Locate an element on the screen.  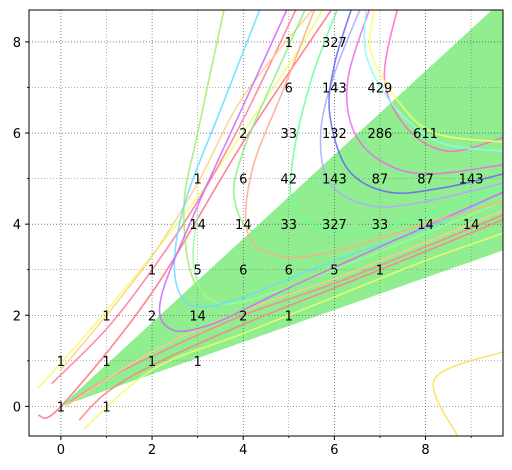
y-tick-label: 8 is located at coordinates (17, 43).